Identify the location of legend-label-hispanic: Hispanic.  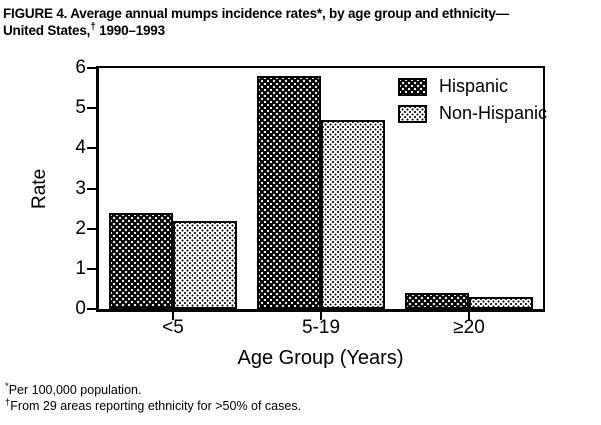
(474, 86).